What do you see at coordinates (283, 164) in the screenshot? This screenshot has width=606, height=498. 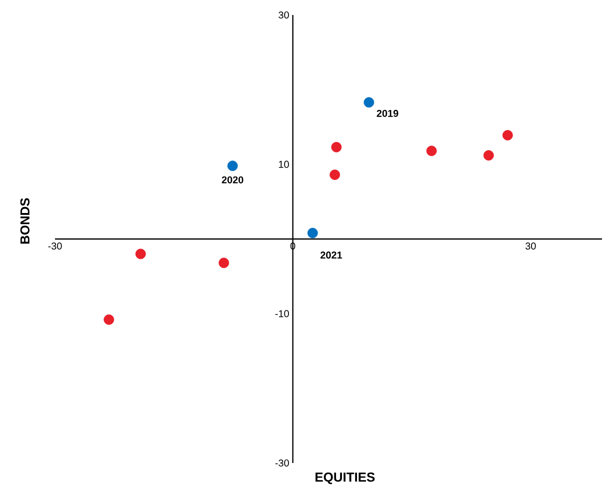 I see `y-tick-label: 10` at bounding box center [283, 164].